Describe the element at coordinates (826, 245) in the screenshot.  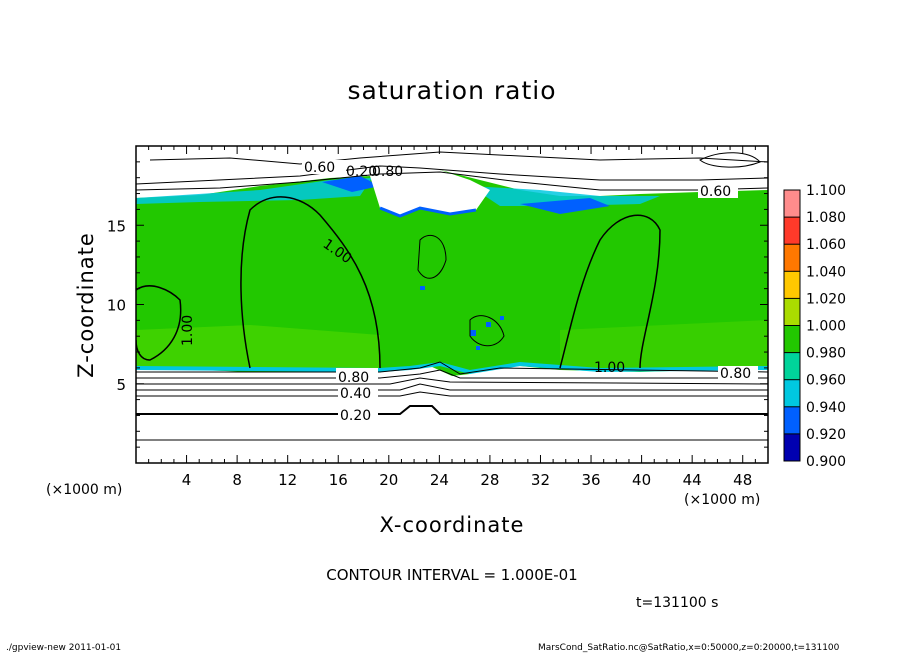
I see `colorbar-label: 1.060` at that location.